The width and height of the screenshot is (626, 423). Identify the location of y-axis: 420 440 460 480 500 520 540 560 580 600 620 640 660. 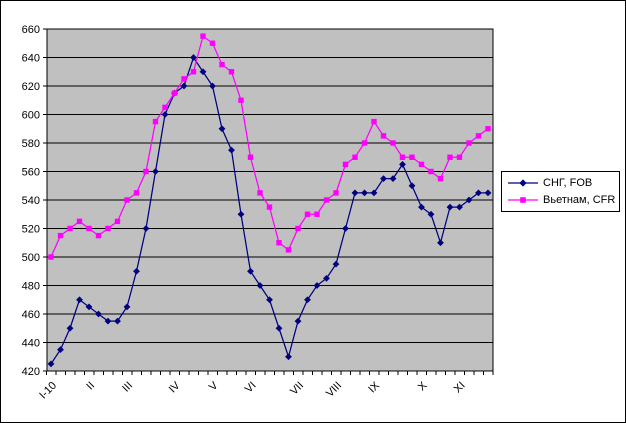
(34, 201).